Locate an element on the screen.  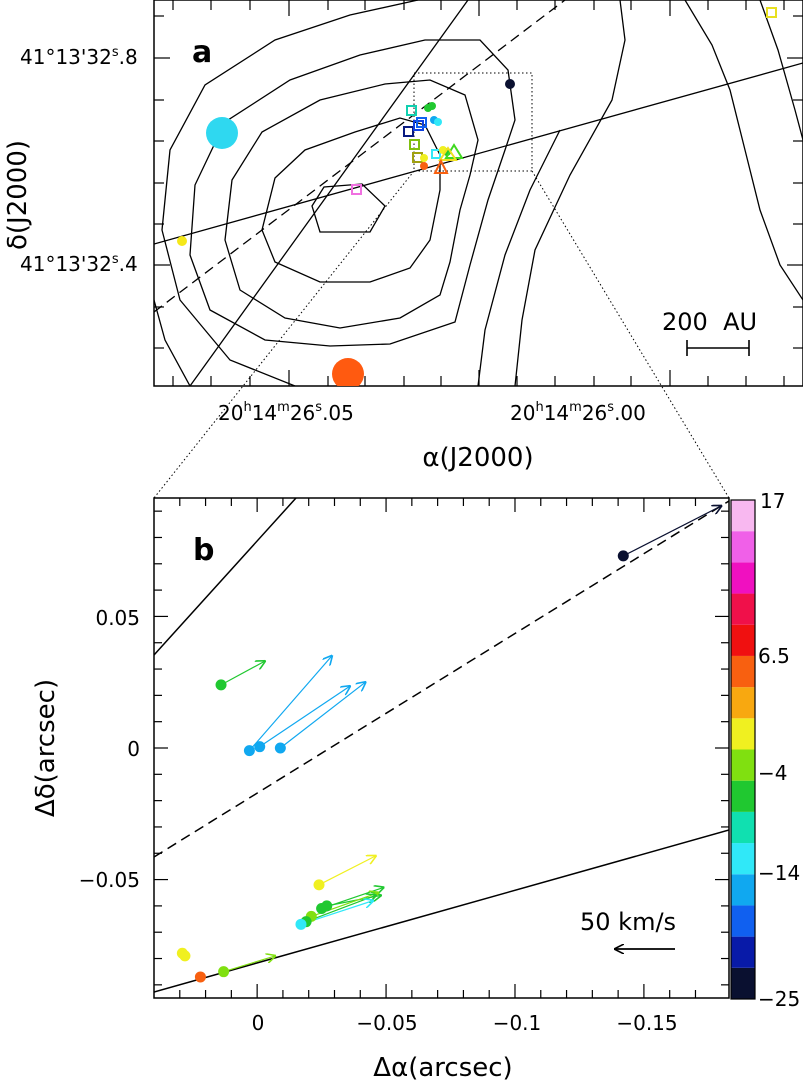
ytick-frac: .4 is located at coordinates (128, 264).